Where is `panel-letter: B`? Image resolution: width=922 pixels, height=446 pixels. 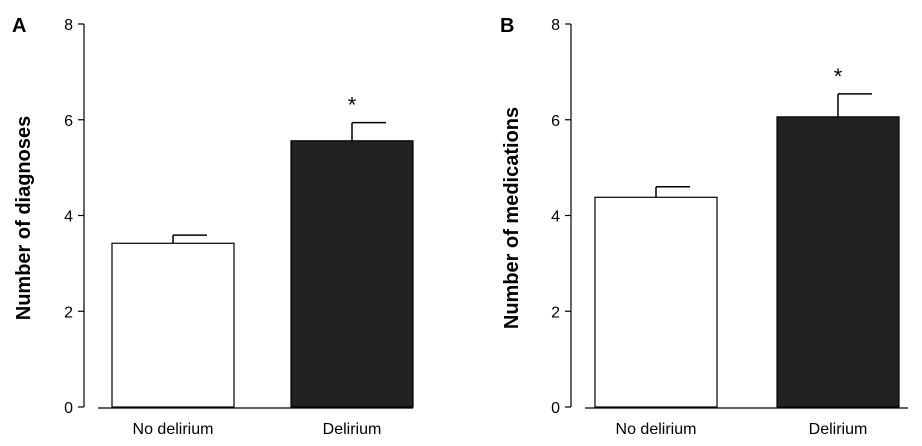 panel-letter: B is located at coordinates (507, 26).